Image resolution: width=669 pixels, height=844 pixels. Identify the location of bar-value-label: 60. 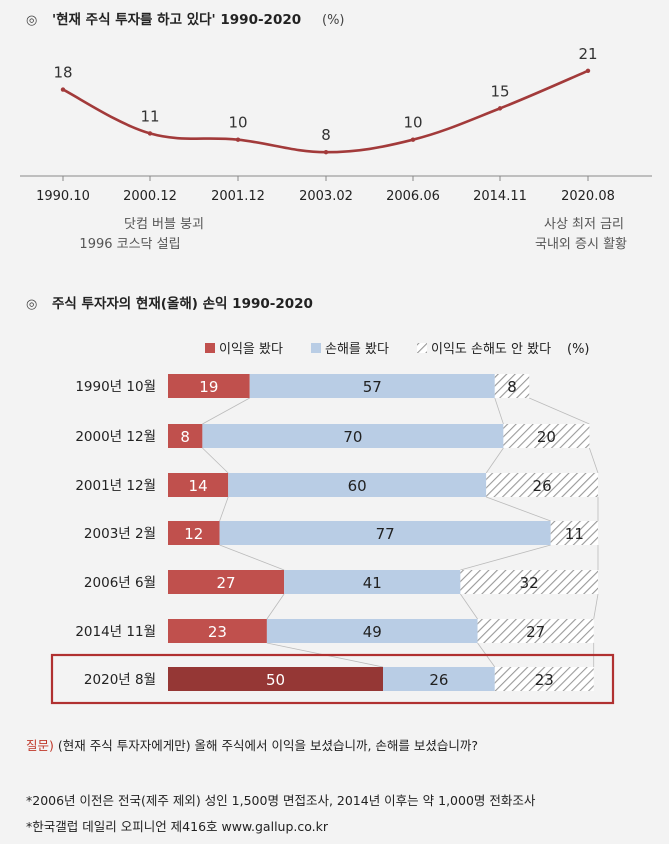
(357, 486).